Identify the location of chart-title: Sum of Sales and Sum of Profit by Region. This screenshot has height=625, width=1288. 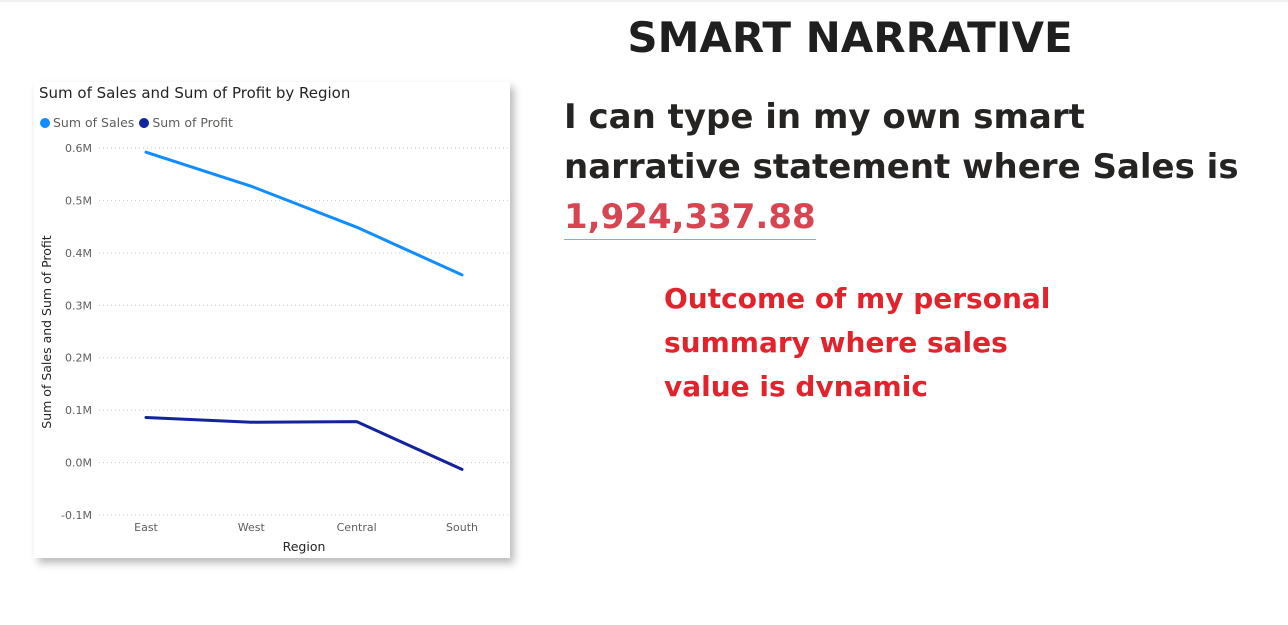
(195, 93).